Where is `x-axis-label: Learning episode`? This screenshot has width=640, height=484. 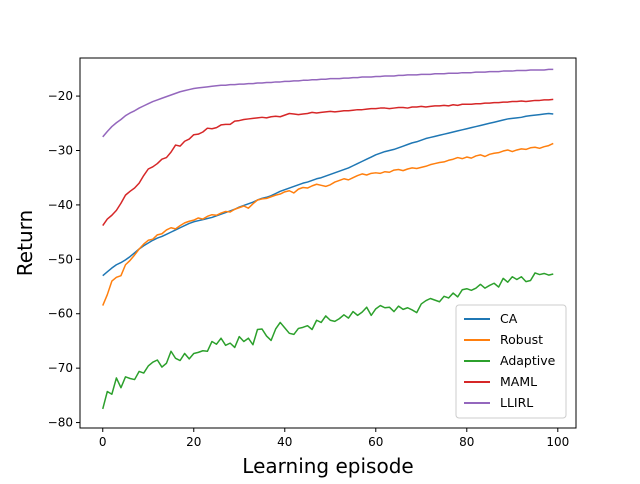 x-axis-label: Learning episode is located at coordinates (327, 466).